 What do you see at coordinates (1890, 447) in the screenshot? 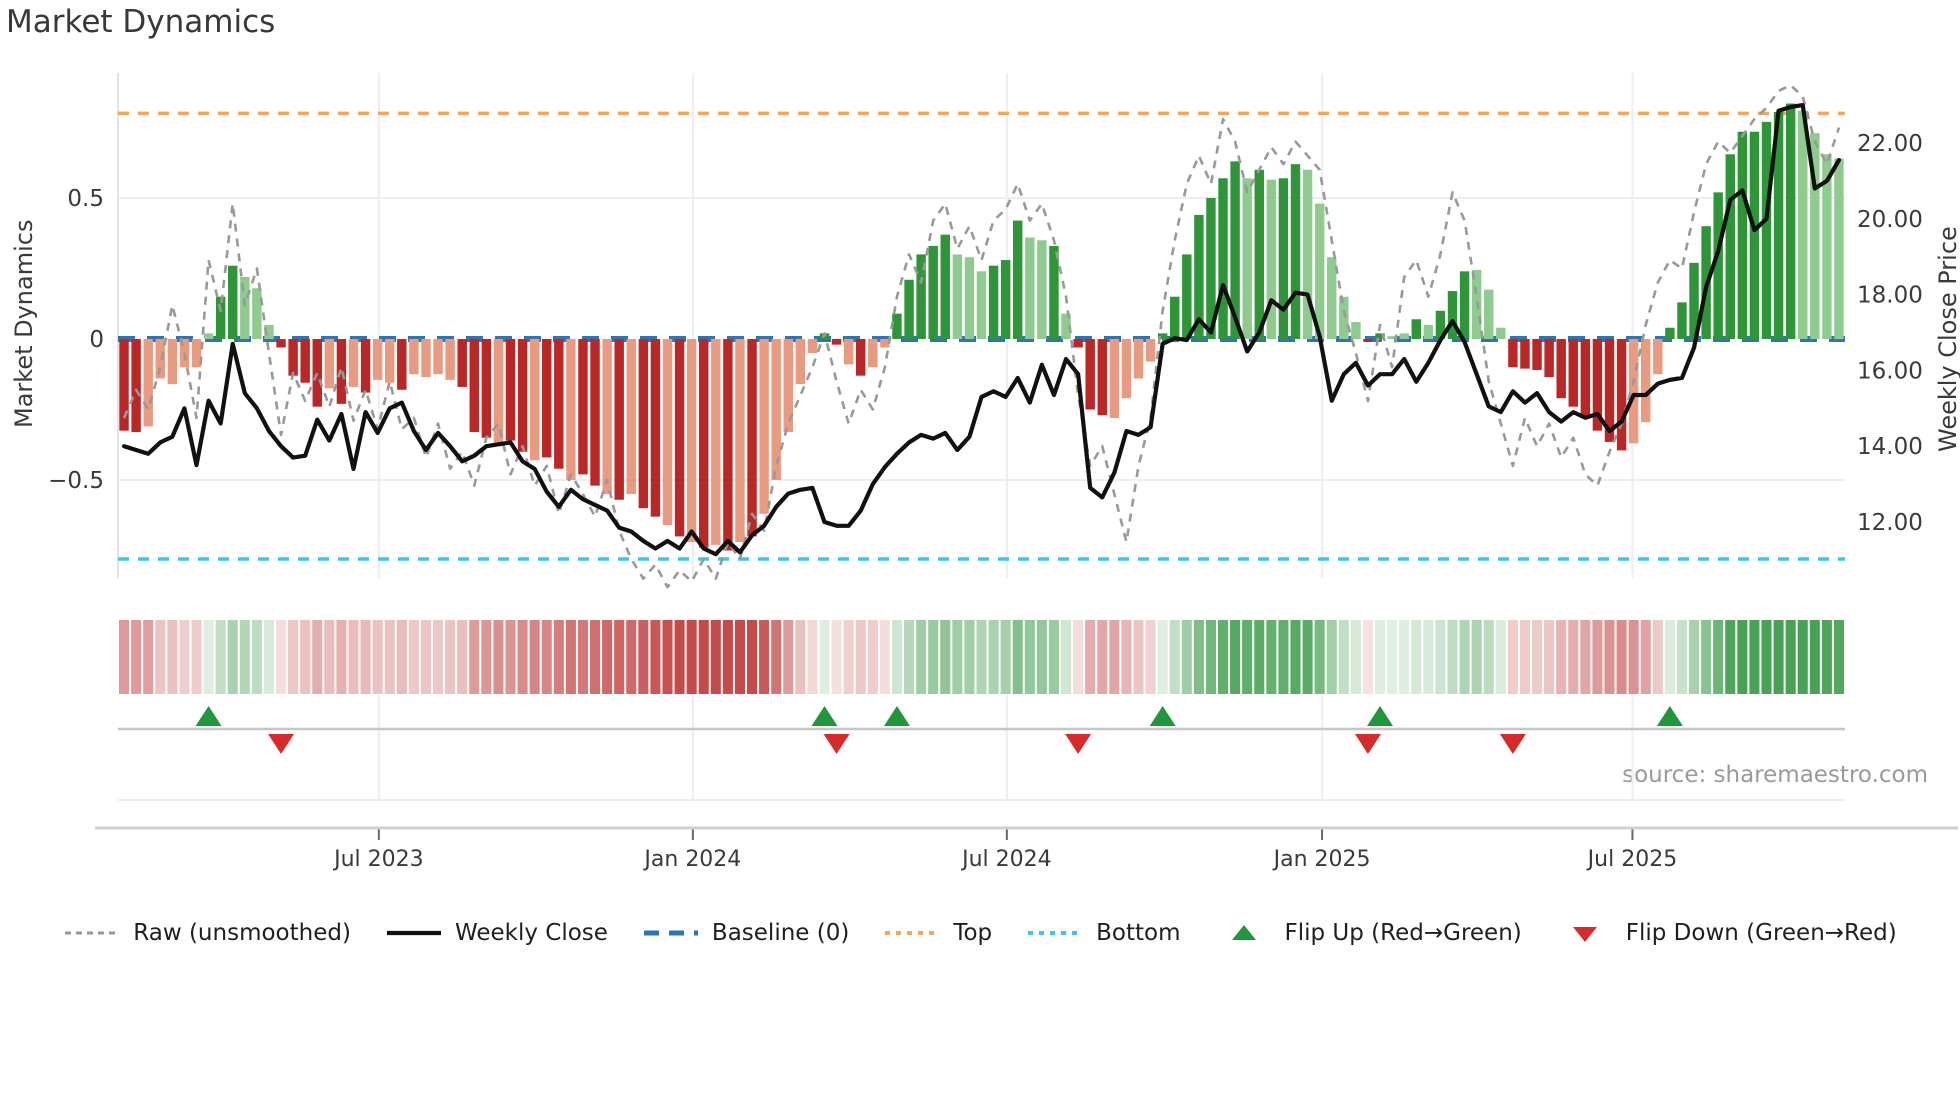
I see `y-tick-label-right: 14.00` at bounding box center [1890, 447].